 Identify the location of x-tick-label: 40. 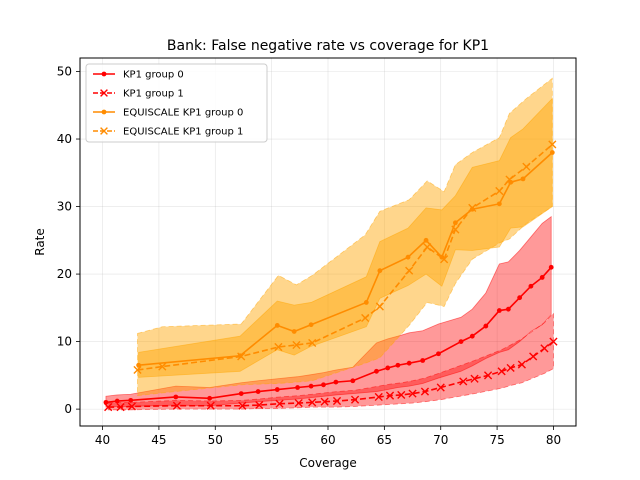
(102, 440).